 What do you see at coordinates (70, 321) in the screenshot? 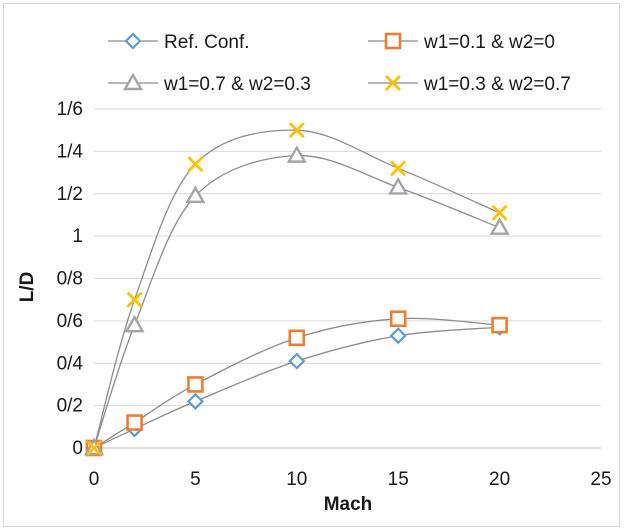
I see `y-tick-label: 0/6` at bounding box center [70, 321].